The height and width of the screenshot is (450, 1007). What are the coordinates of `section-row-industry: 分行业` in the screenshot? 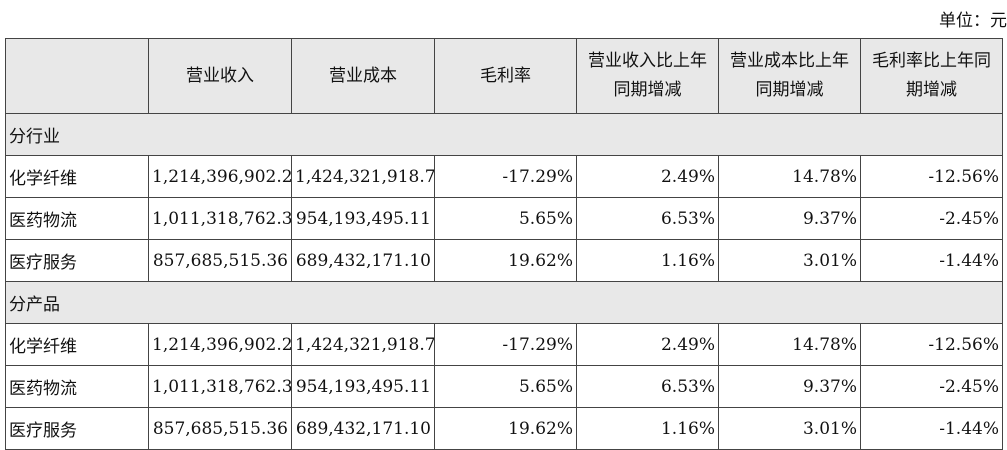 It's located at (504, 134).